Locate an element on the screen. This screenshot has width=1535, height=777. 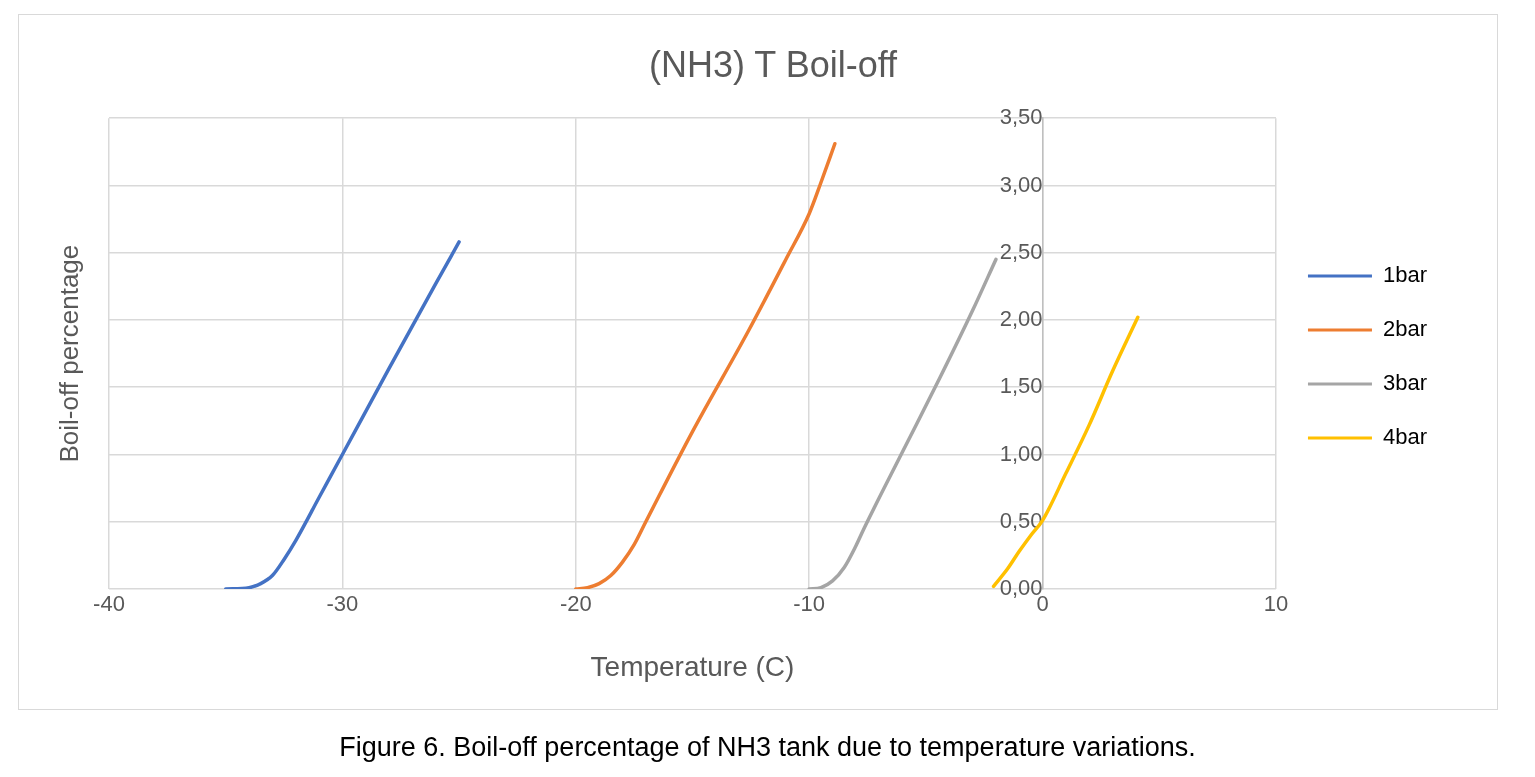
y-tick-label: 2,50 is located at coordinates (1021, 251).